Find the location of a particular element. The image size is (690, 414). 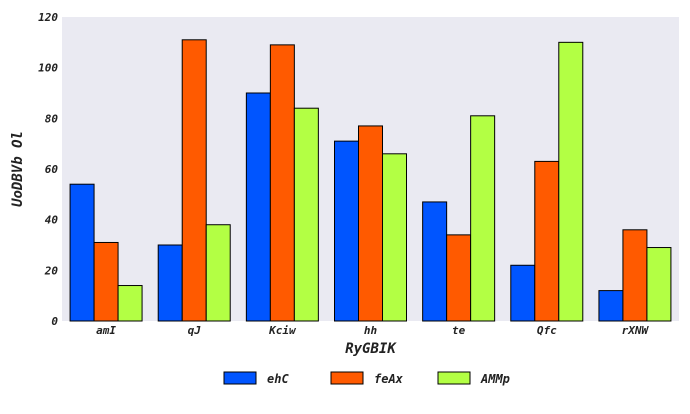

legend-swatch-feAx is located at coordinates (347, 378).